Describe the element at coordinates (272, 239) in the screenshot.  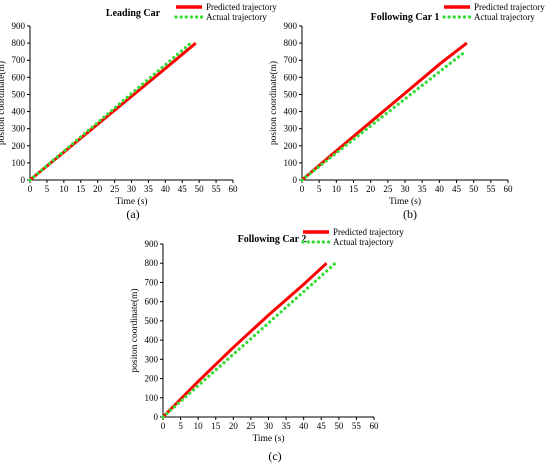
I see `chart-title: Following Car 2` at that location.